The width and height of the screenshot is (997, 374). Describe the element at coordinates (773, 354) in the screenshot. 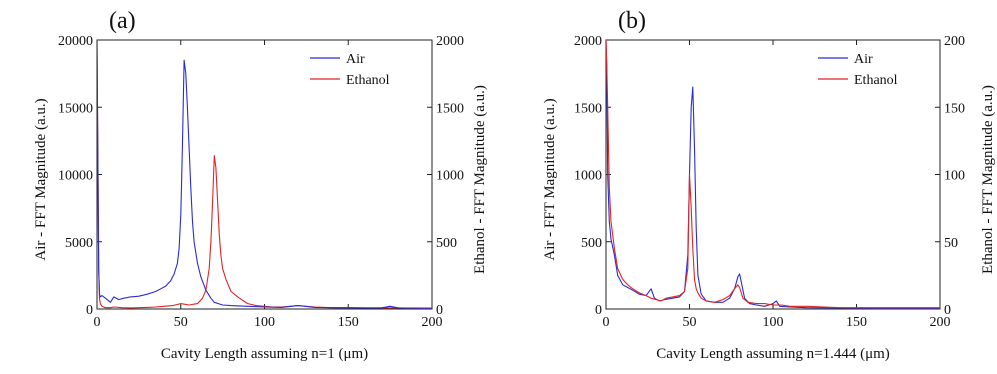

I see `x-axis-label: Cavity Length assuming n=1.444 (μm)` at that location.